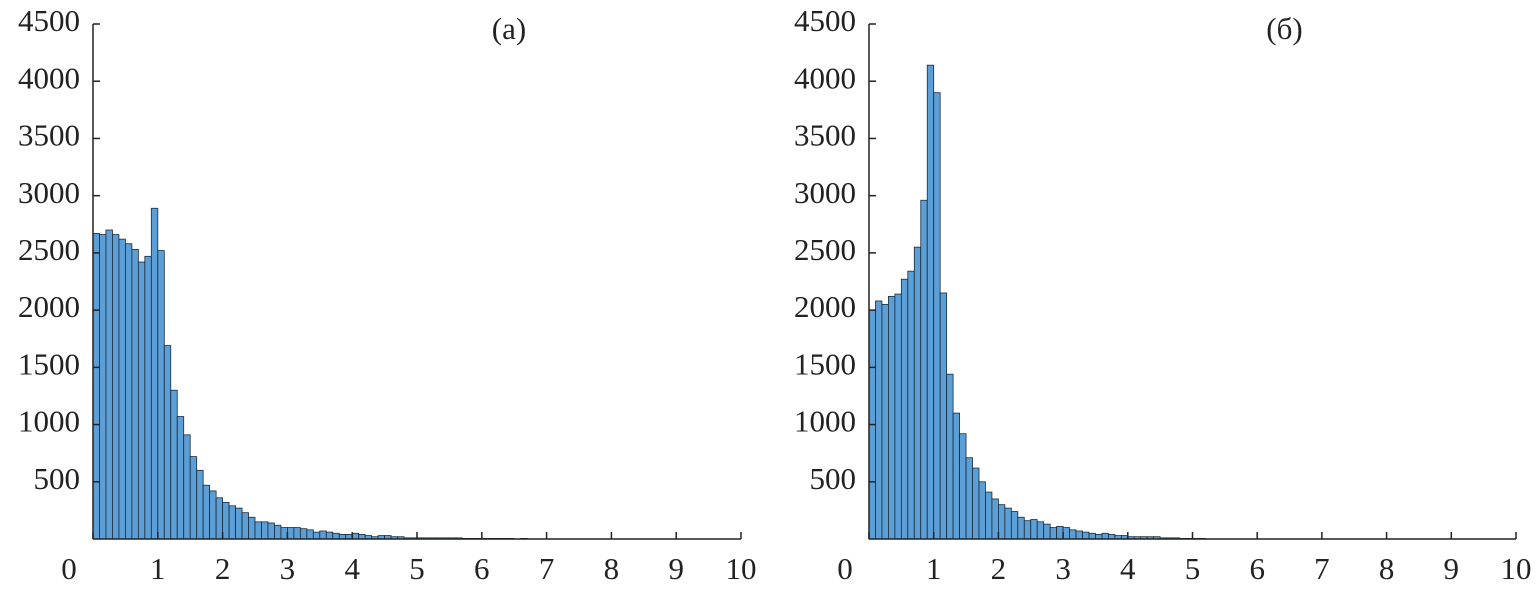  What do you see at coordinates (1284, 28) in the screenshot?
I see `panel-title: (б)` at bounding box center [1284, 28].